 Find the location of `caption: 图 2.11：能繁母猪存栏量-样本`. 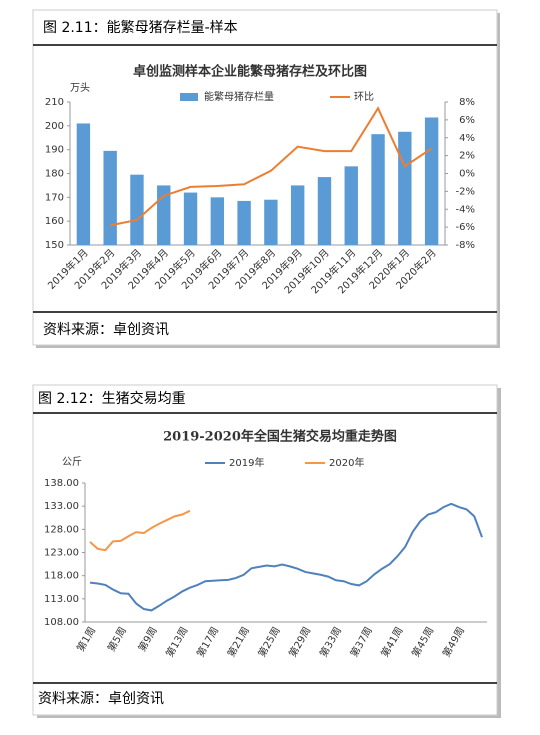

caption: 图 2.11：能繁母猪存栏量-样本 is located at coordinates (140, 28).